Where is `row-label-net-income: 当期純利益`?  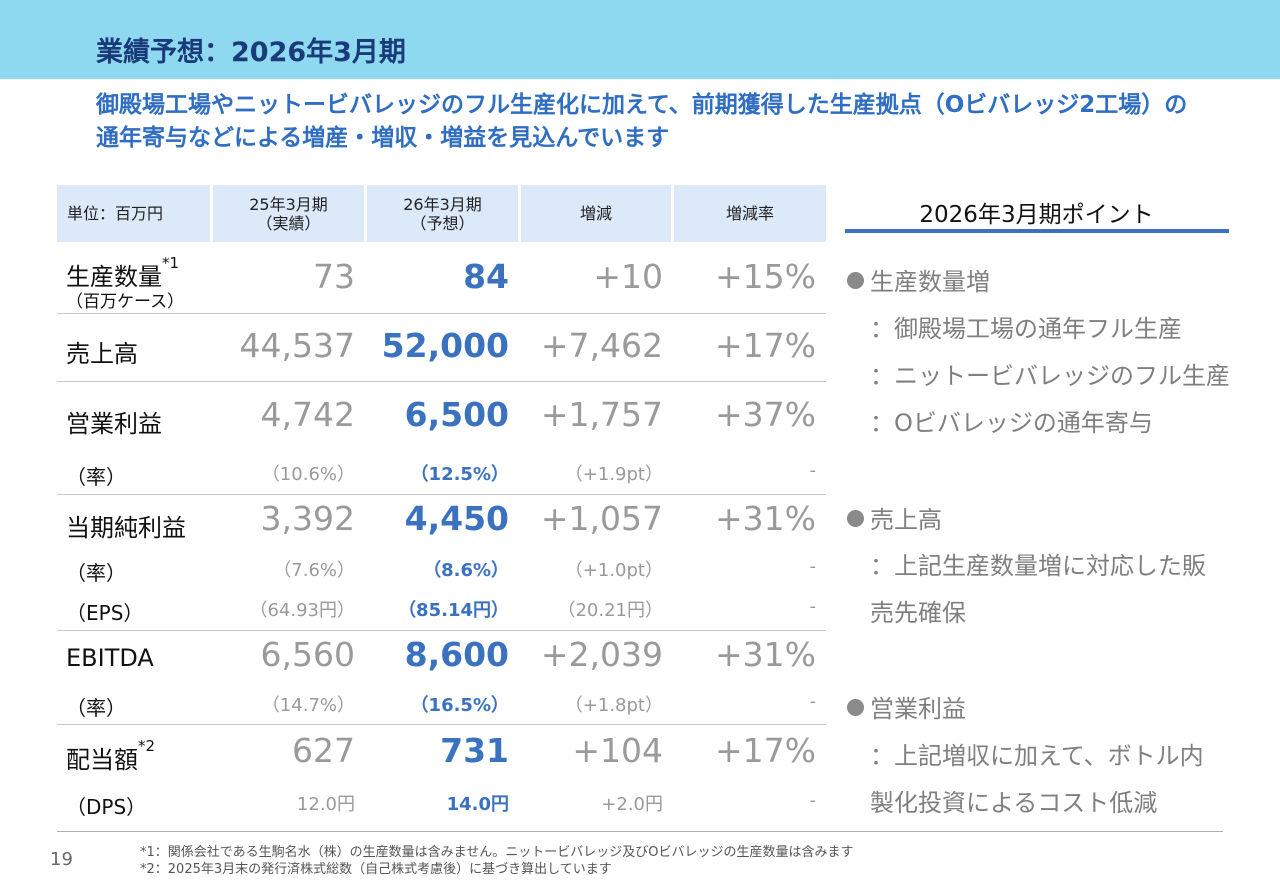
row-label-net-income: 当期純利益 is located at coordinates (126, 528).